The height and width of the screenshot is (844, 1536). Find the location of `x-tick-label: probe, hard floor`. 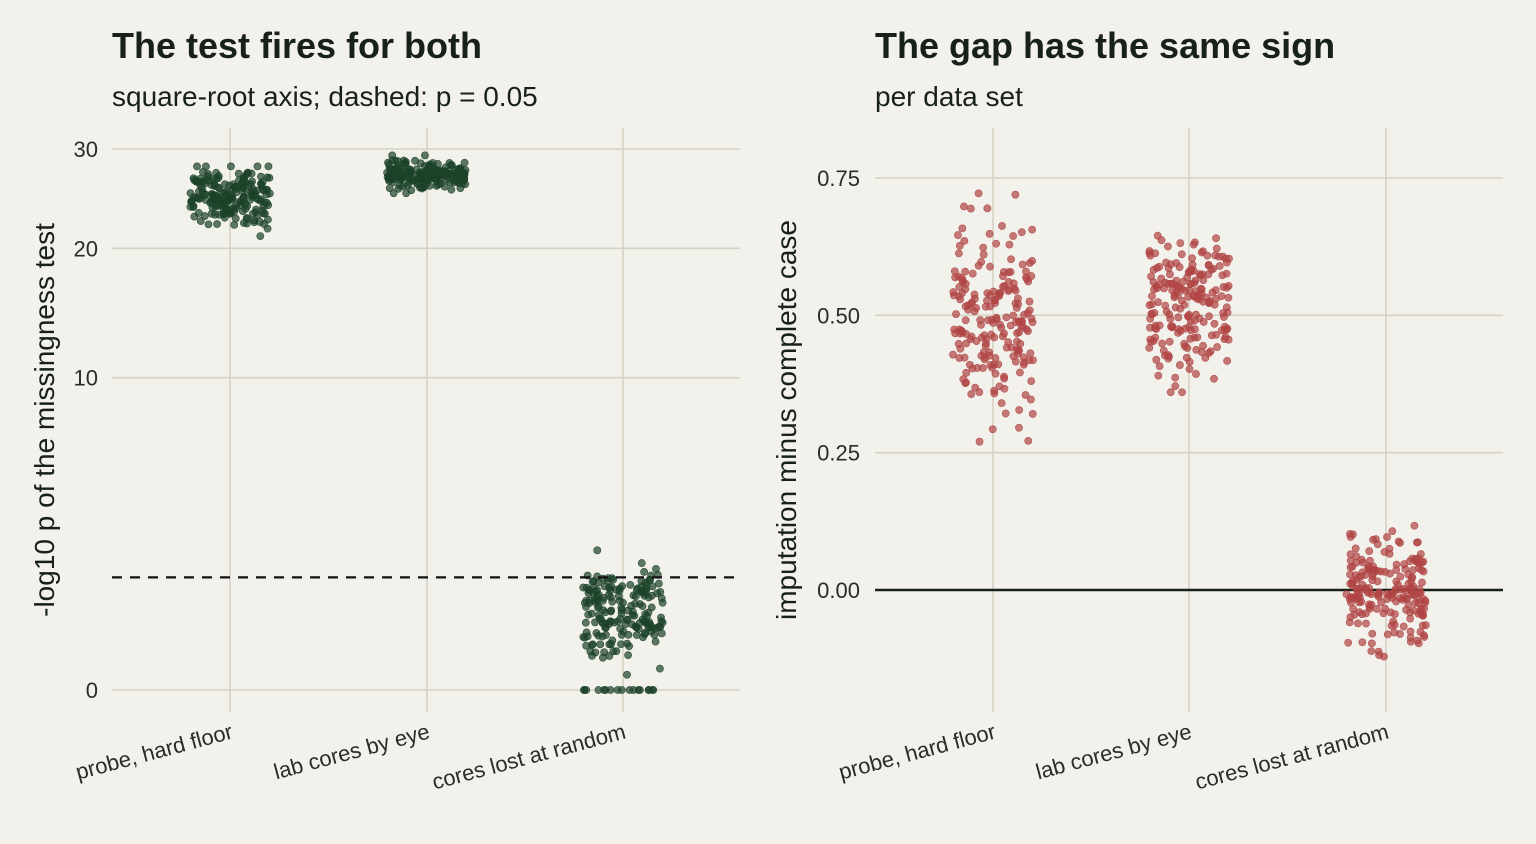

x-tick-label: probe, hard floor is located at coordinates (154, 752).